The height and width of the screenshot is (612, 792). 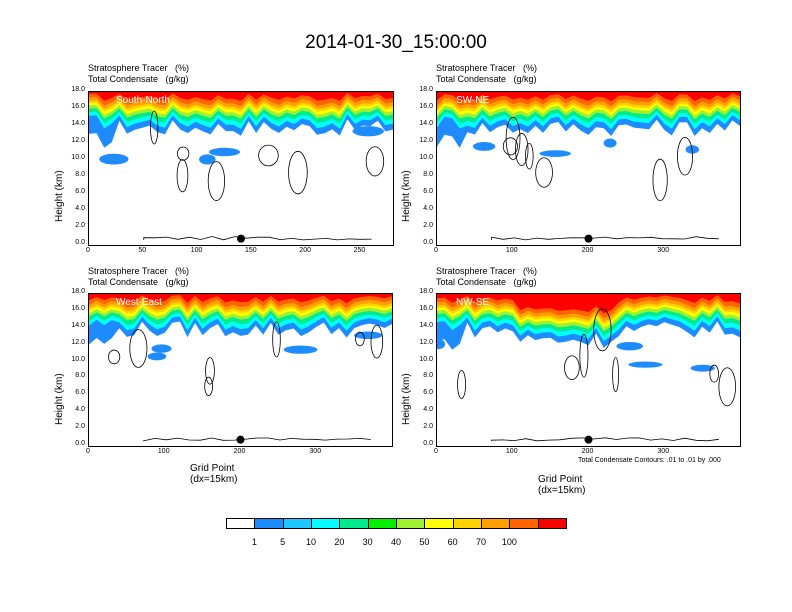 I want to click on colorbar-level-label: 70, so click(x=480, y=542).